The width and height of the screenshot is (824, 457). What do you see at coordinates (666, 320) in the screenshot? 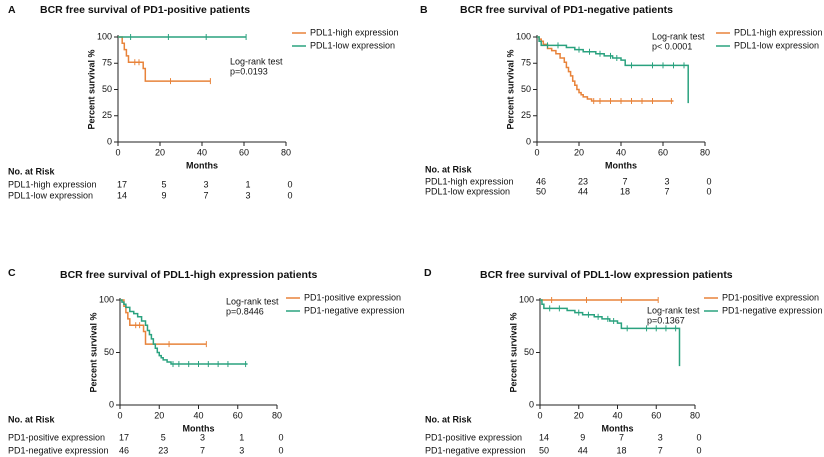
I see `annotation: p=0.1367` at bounding box center [666, 320].